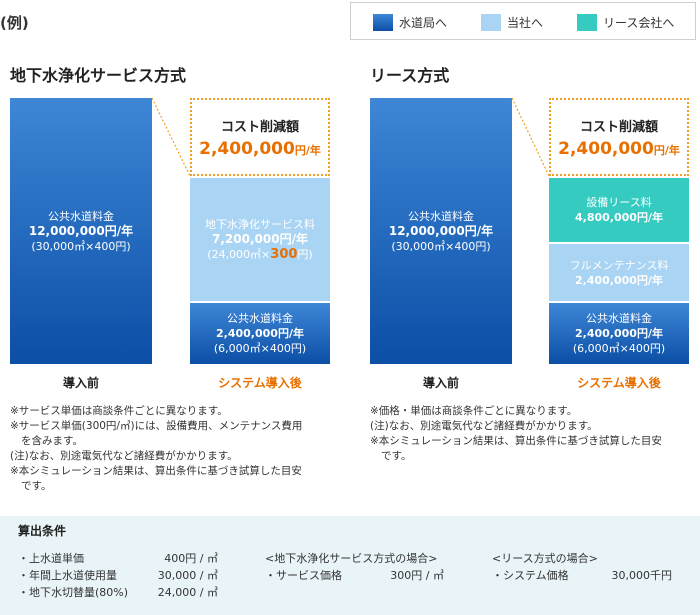 The width and height of the screenshot is (700, 615). Describe the element at coordinates (530, 137) in the screenshot. I see `right-connector-line` at that location.